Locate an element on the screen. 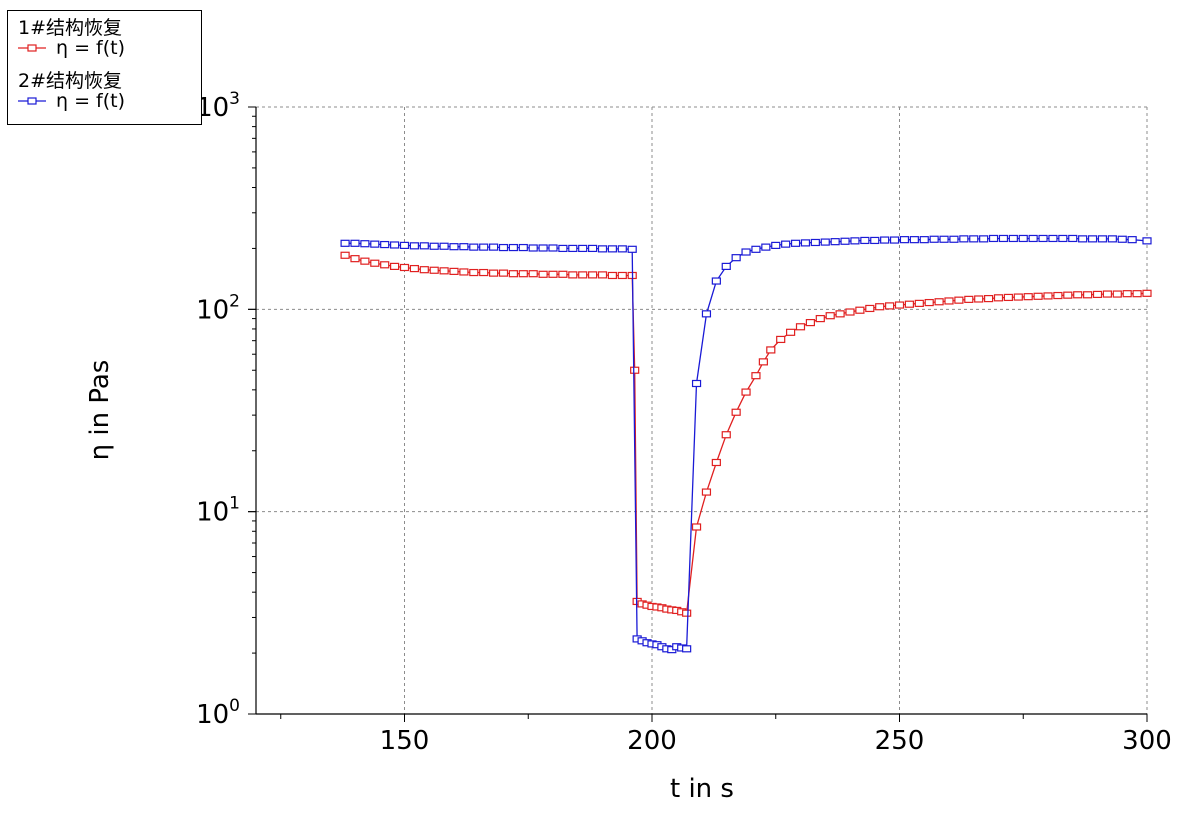 This screenshot has height=816, width=1183. y-tick-label-10-0: 10⁰ is located at coordinates (218, 713).